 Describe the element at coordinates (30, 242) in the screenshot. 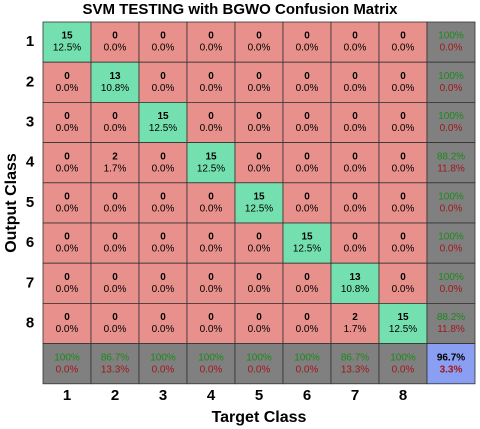

I see `y-tick-label: 6` at that location.